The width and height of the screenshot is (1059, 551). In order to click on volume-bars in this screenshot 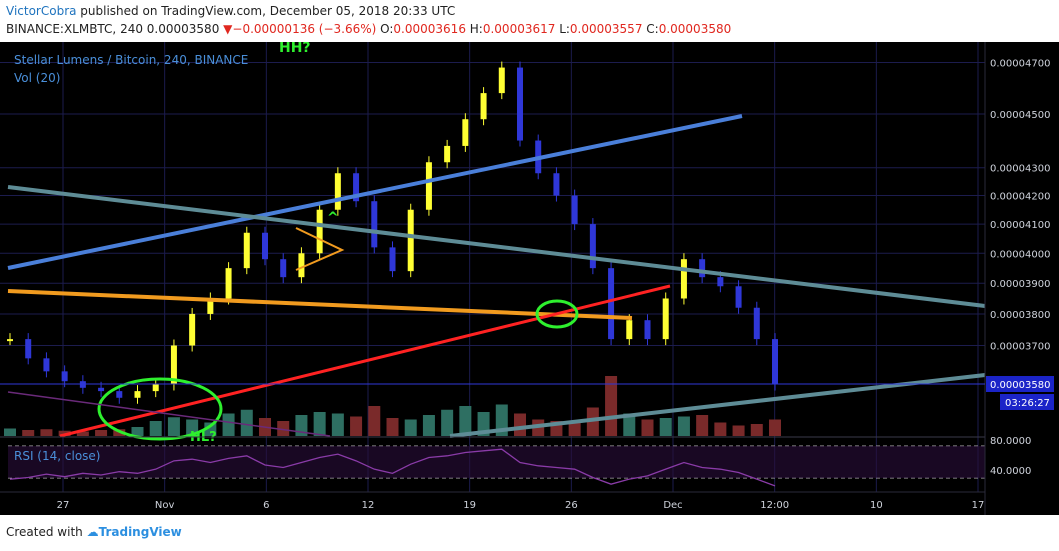, I will do `click(392, 406)`.